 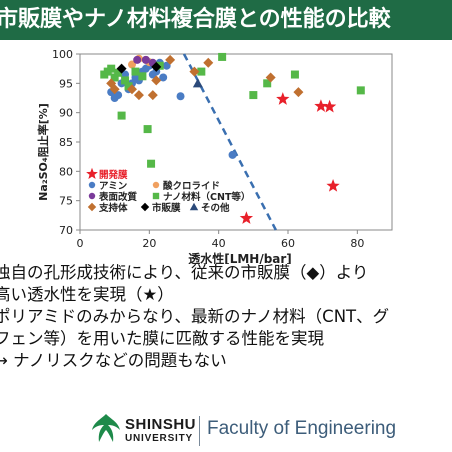 I want to click on y-axis-label: Na₂SO₄阻止率[%], so click(x=43, y=152).